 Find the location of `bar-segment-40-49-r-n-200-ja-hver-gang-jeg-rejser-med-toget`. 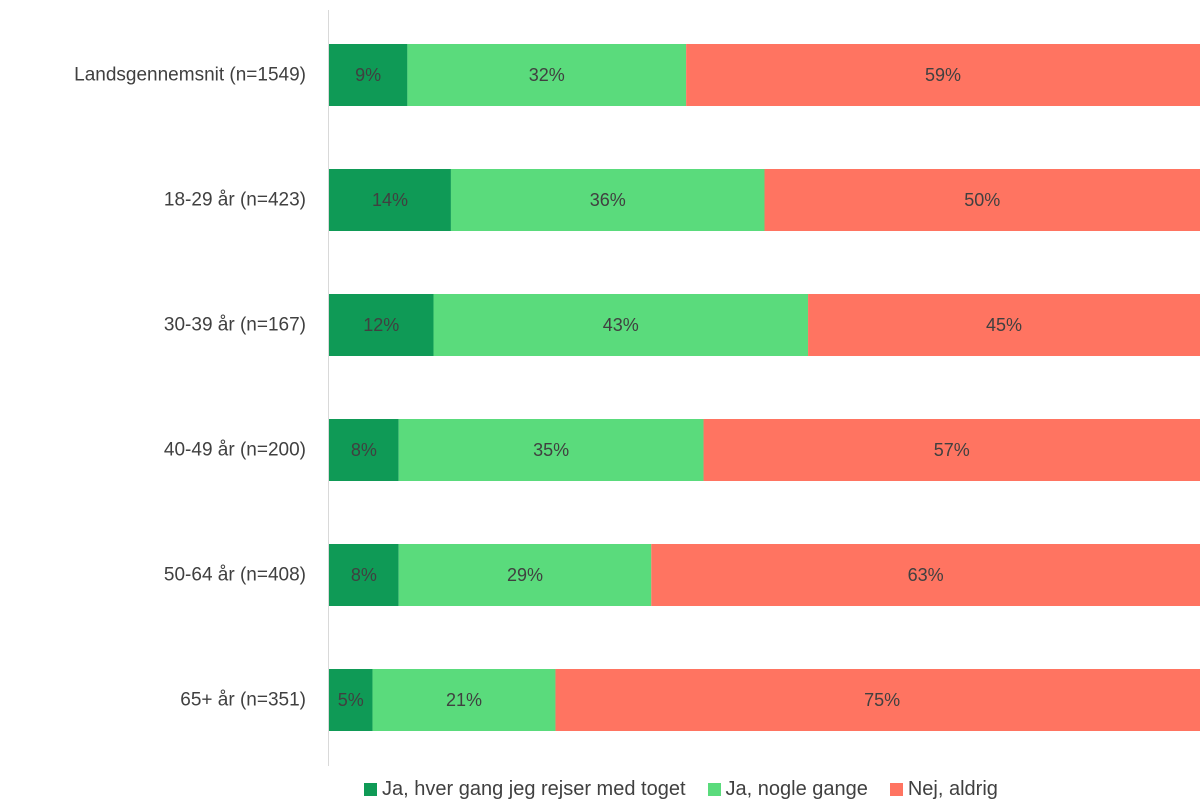

bar-segment-40-49-r-n-200-ja-hver-gang-jeg-rejser-med-toget is located at coordinates (364, 450).